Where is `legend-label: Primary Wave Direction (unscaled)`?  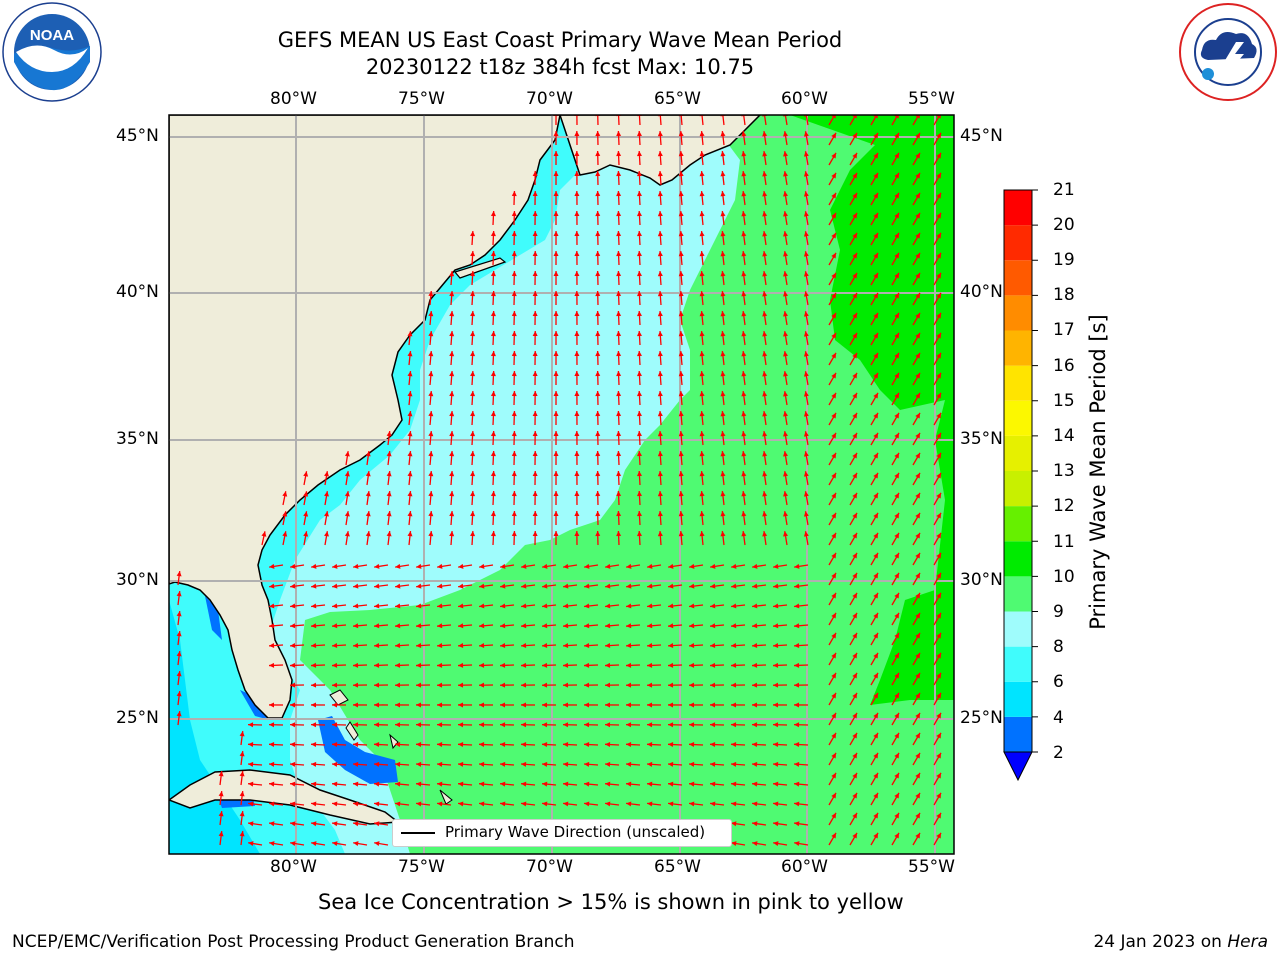 legend-label: Primary Wave Direction (unscaled) is located at coordinates (575, 832).